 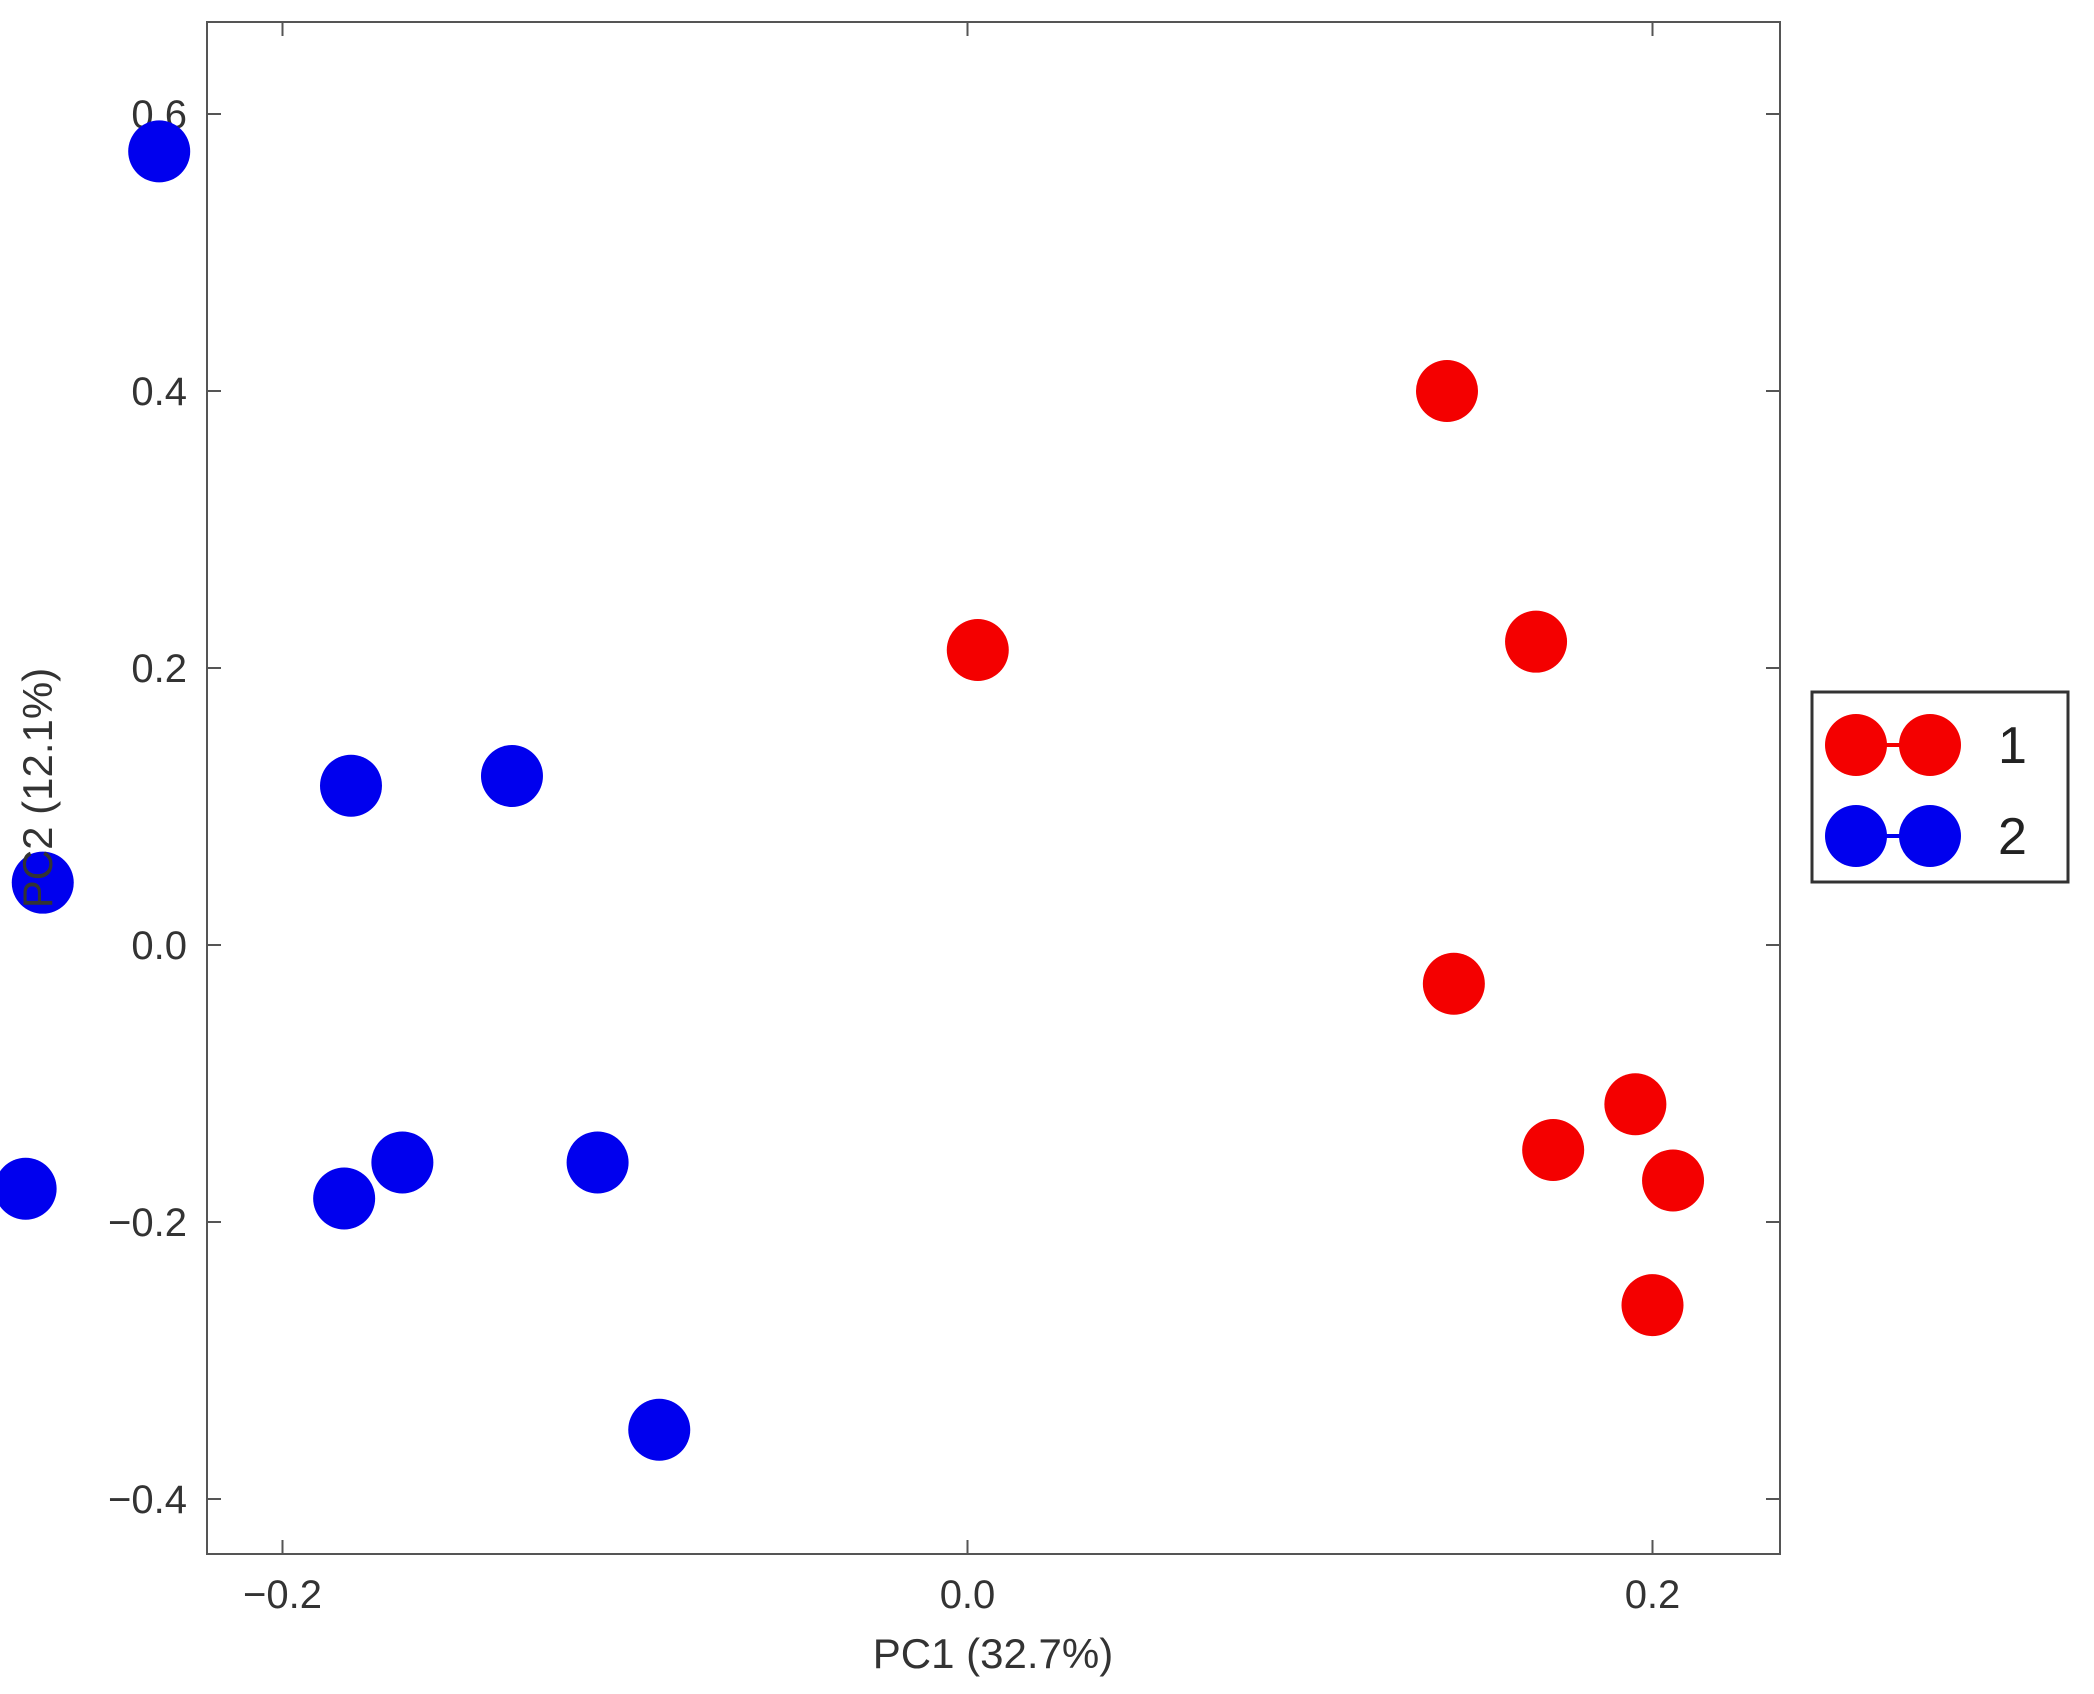 What do you see at coordinates (159, 946) in the screenshot?
I see `y-tick-label: 0.0` at bounding box center [159, 946].